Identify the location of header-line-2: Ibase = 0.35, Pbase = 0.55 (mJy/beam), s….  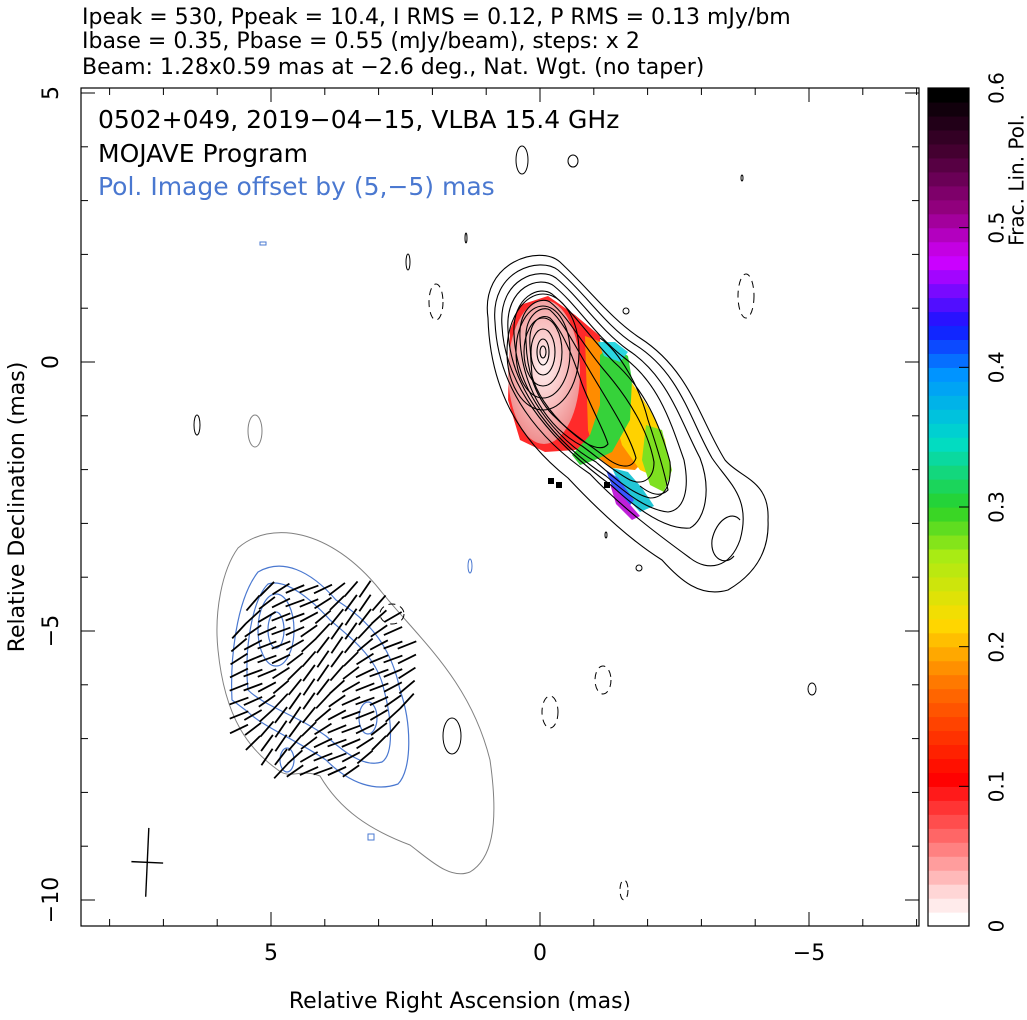
(361, 41).